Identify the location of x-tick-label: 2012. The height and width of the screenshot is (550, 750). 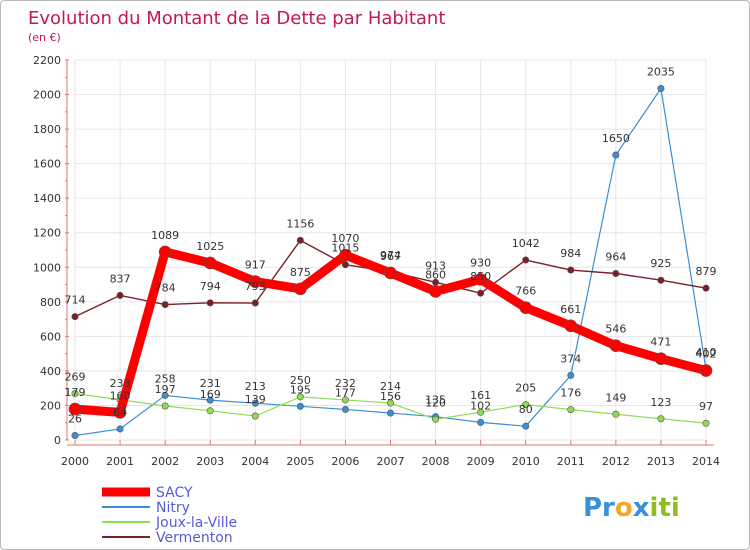
(616, 461).